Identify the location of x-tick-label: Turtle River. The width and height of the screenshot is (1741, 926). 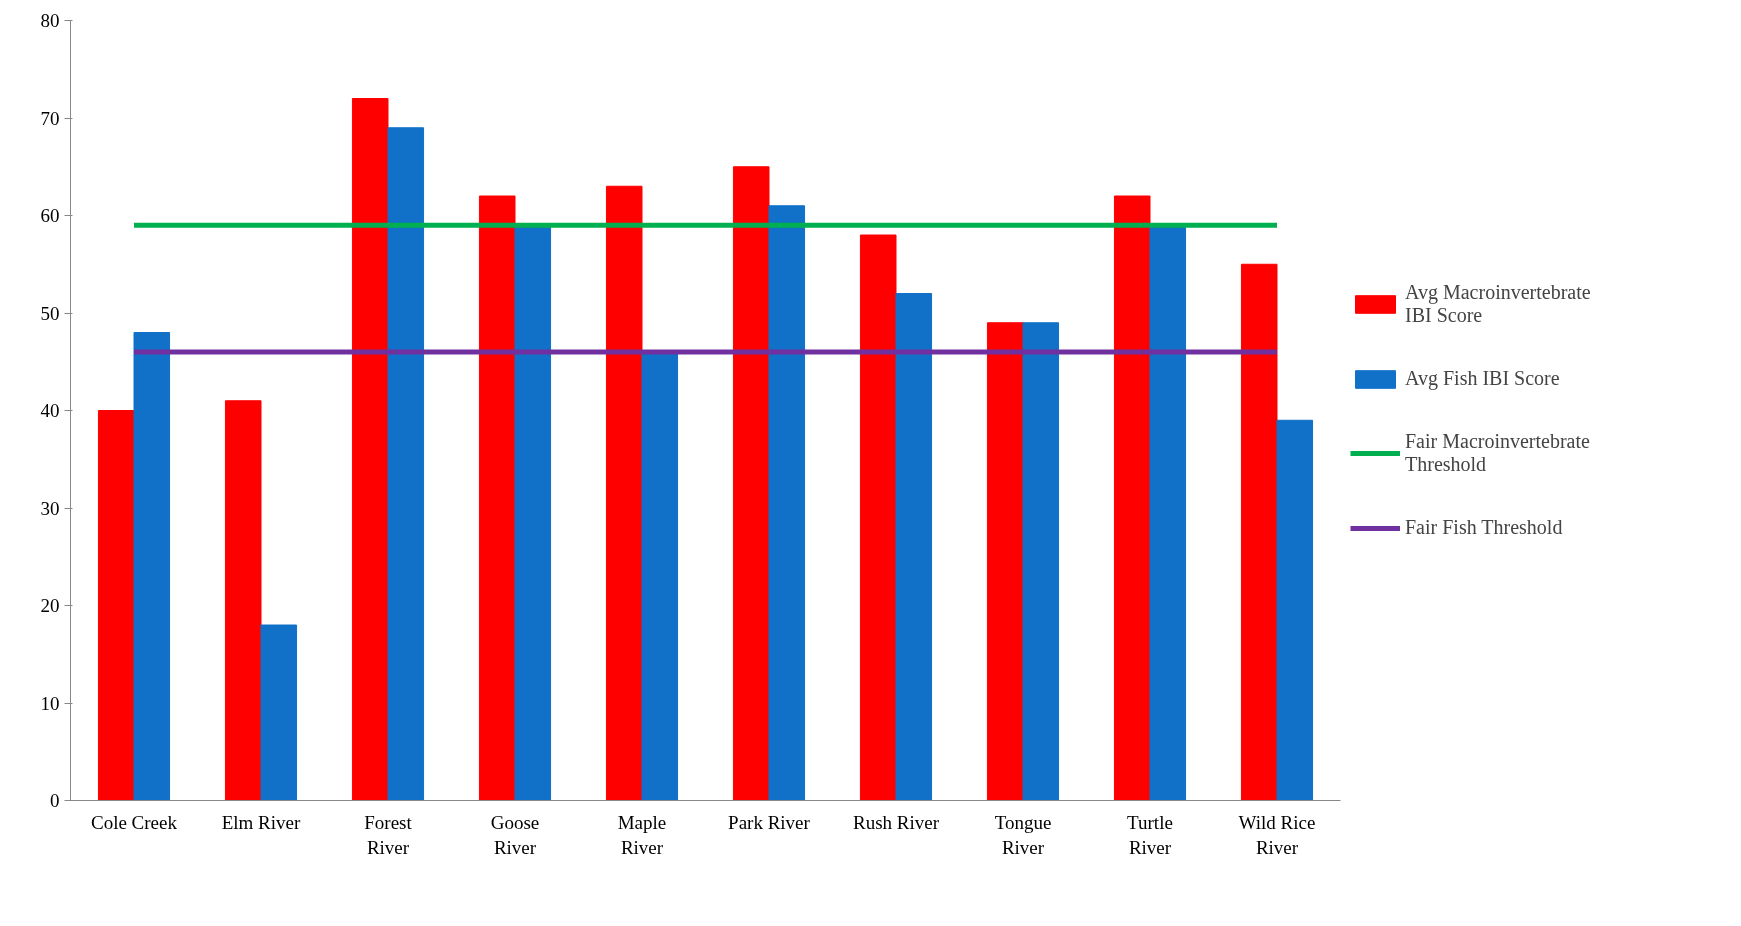
(1150, 834).